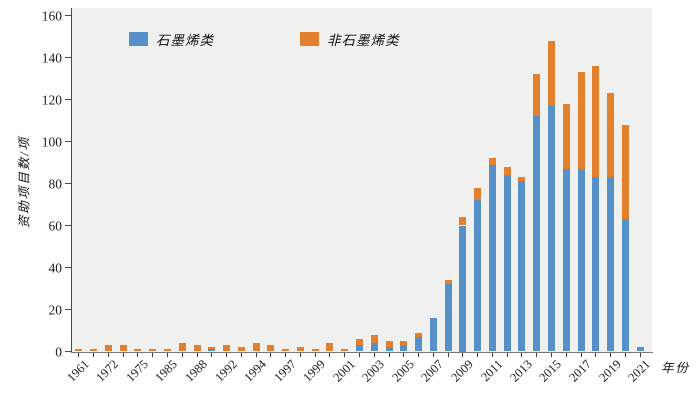 Image resolution: width=700 pixels, height=402 pixels. What do you see at coordinates (309, 39) in the screenshot?
I see `legend-swatch-non-graphene` at bounding box center [309, 39].